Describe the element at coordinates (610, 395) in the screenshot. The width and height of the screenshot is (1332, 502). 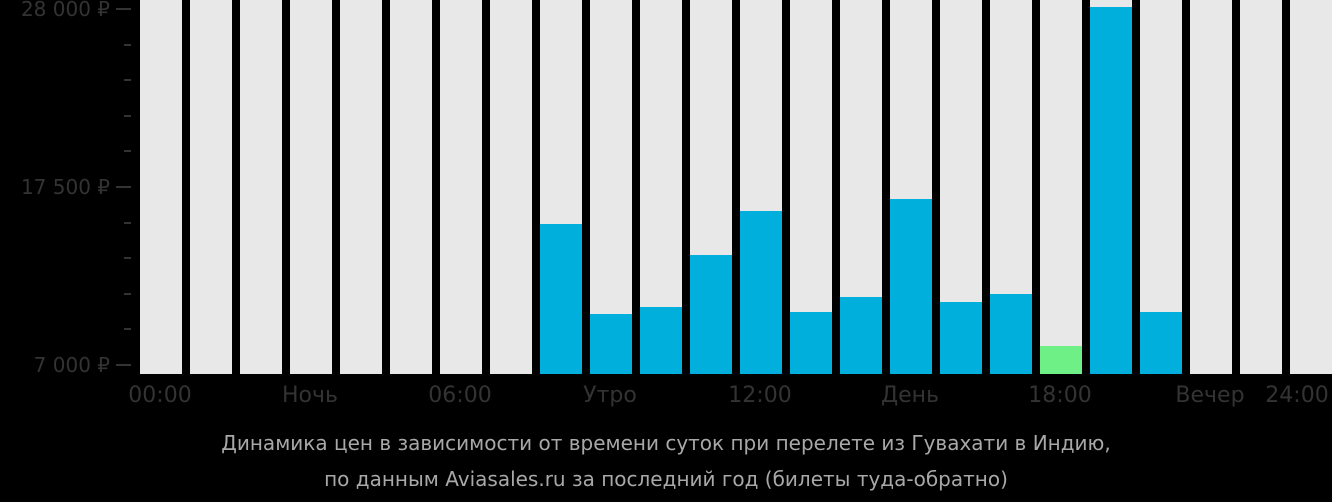
I see `x-tick-label: Утро` at that location.